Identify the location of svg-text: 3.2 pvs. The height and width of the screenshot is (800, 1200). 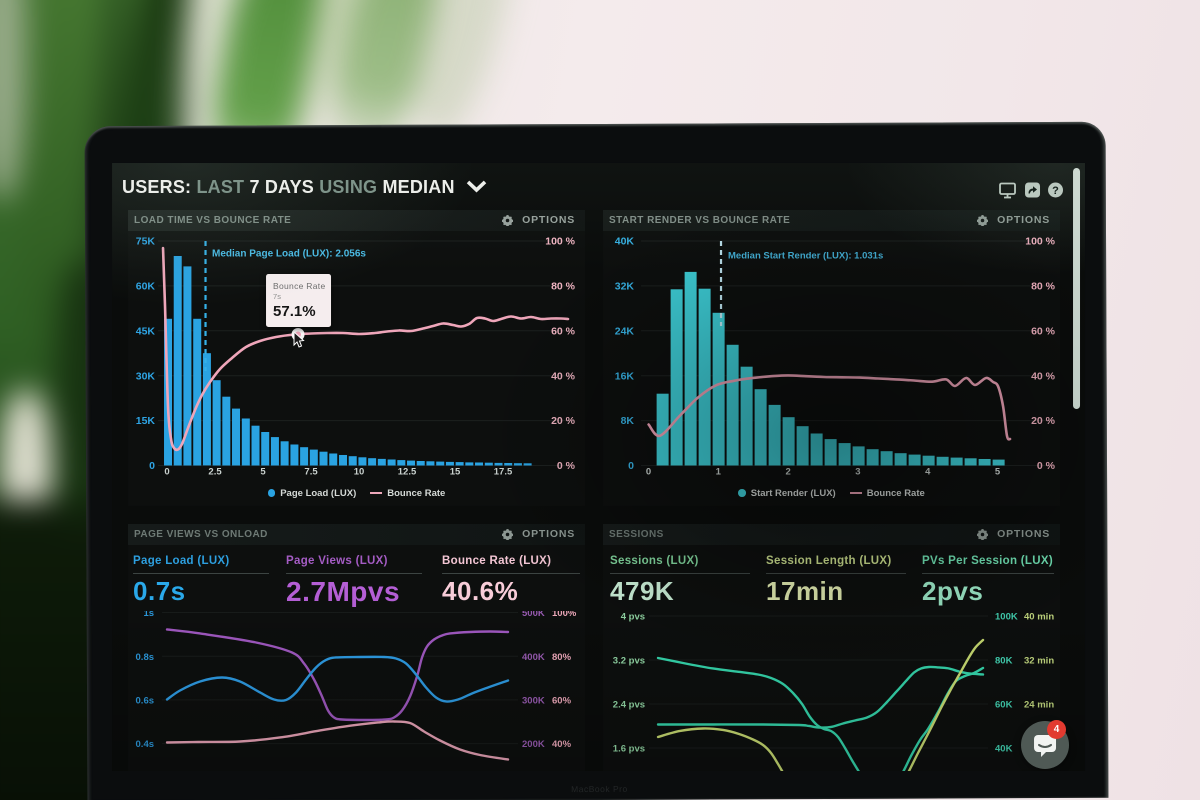
(629, 660).